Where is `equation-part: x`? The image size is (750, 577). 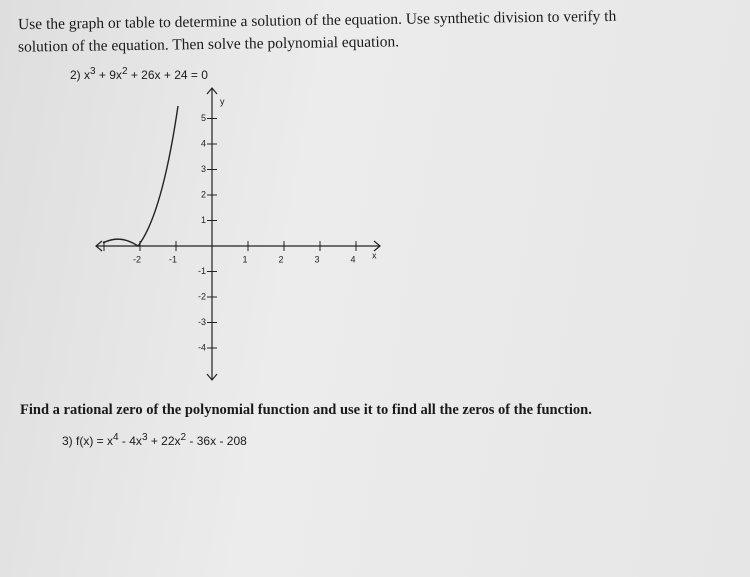
equation-part: x is located at coordinates (87, 75).